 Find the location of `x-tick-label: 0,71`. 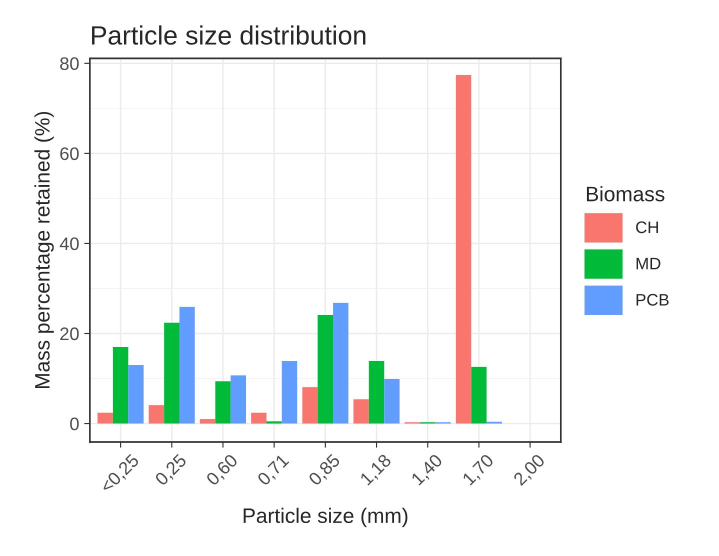

x-tick-label: 0,71 is located at coordinates (273, 470).